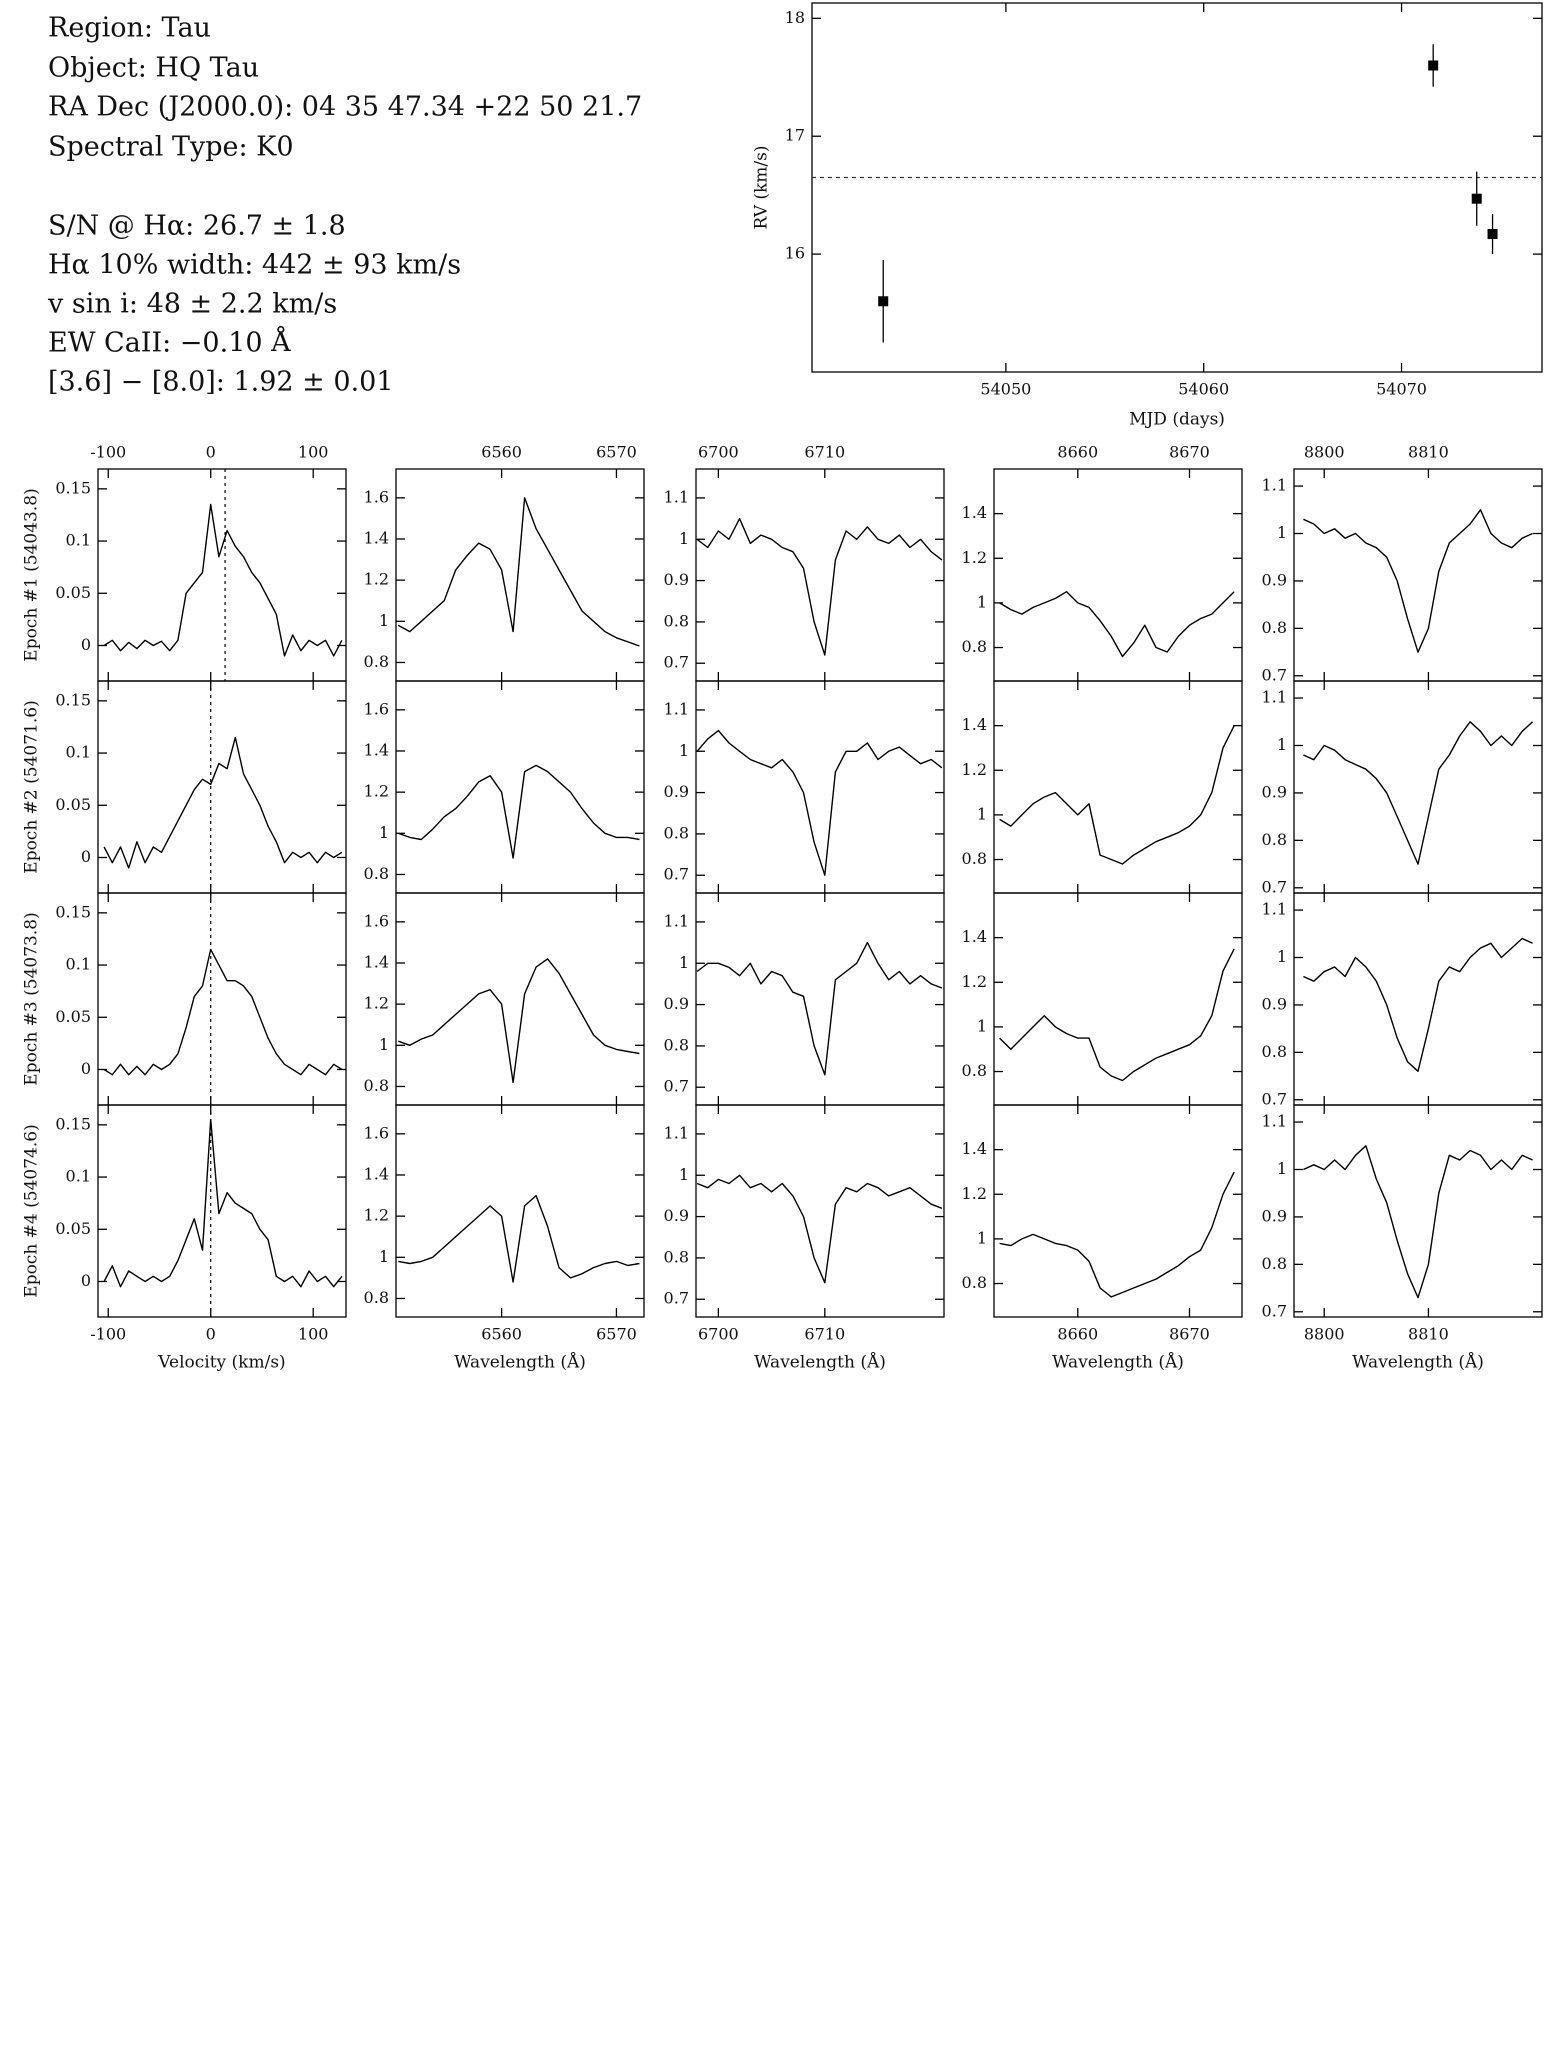 Image resolution: width=1547 pixels, height=2069 pixels. I want to click on x-tick-label: 100, so click(313, 1334).